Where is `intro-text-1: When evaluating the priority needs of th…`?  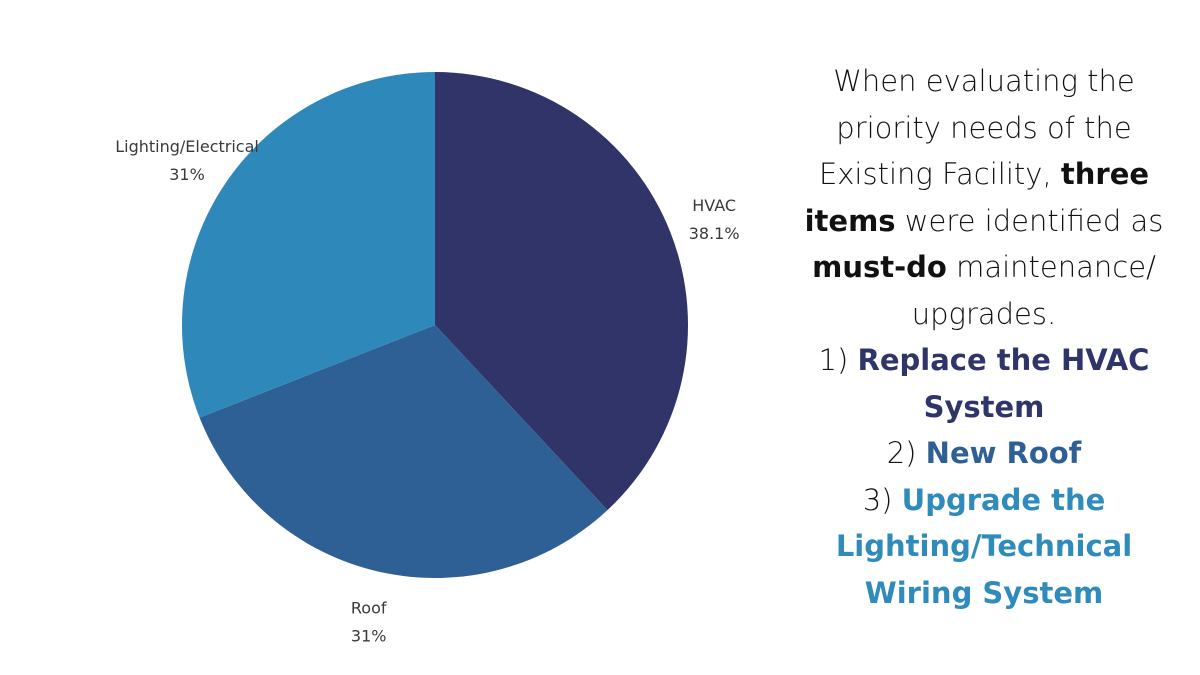
intro-text-1: When evaluating the priority needs of th… is located at coordinates (976, 127).